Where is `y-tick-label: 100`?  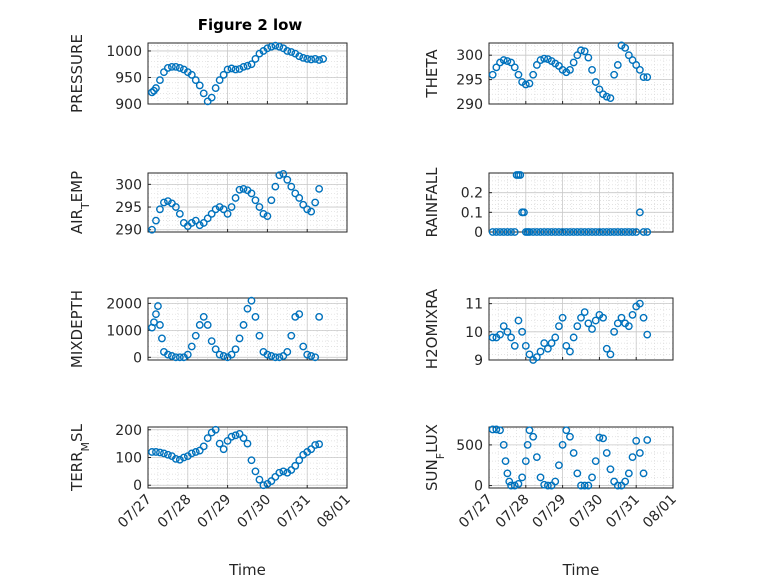
y-tick-label: 100 is located at coordinates (128, 459).